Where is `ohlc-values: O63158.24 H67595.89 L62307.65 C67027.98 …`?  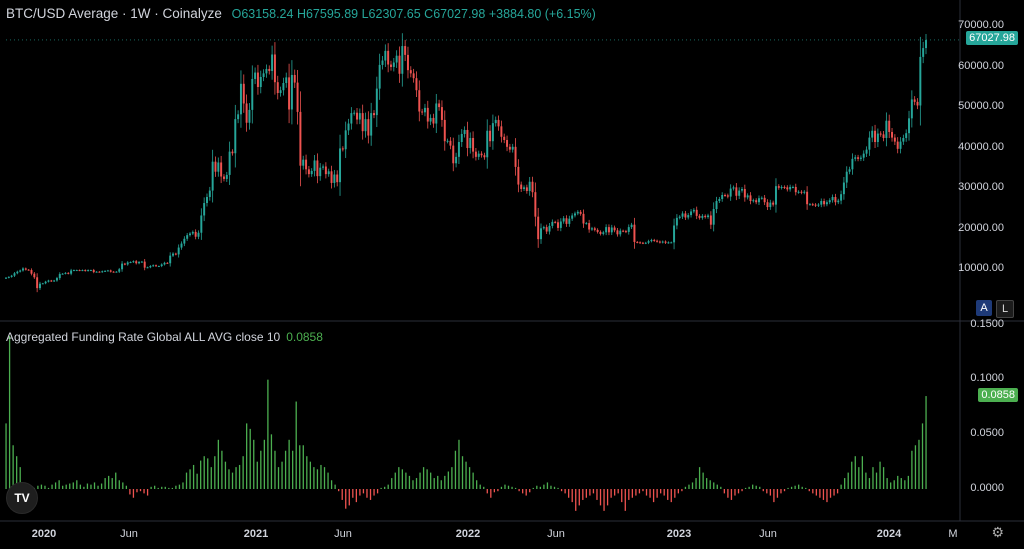
ohlc-values: O63158.24 H67595.89 L62307.65 C67027.98 … is located at coordinates (413, 14).